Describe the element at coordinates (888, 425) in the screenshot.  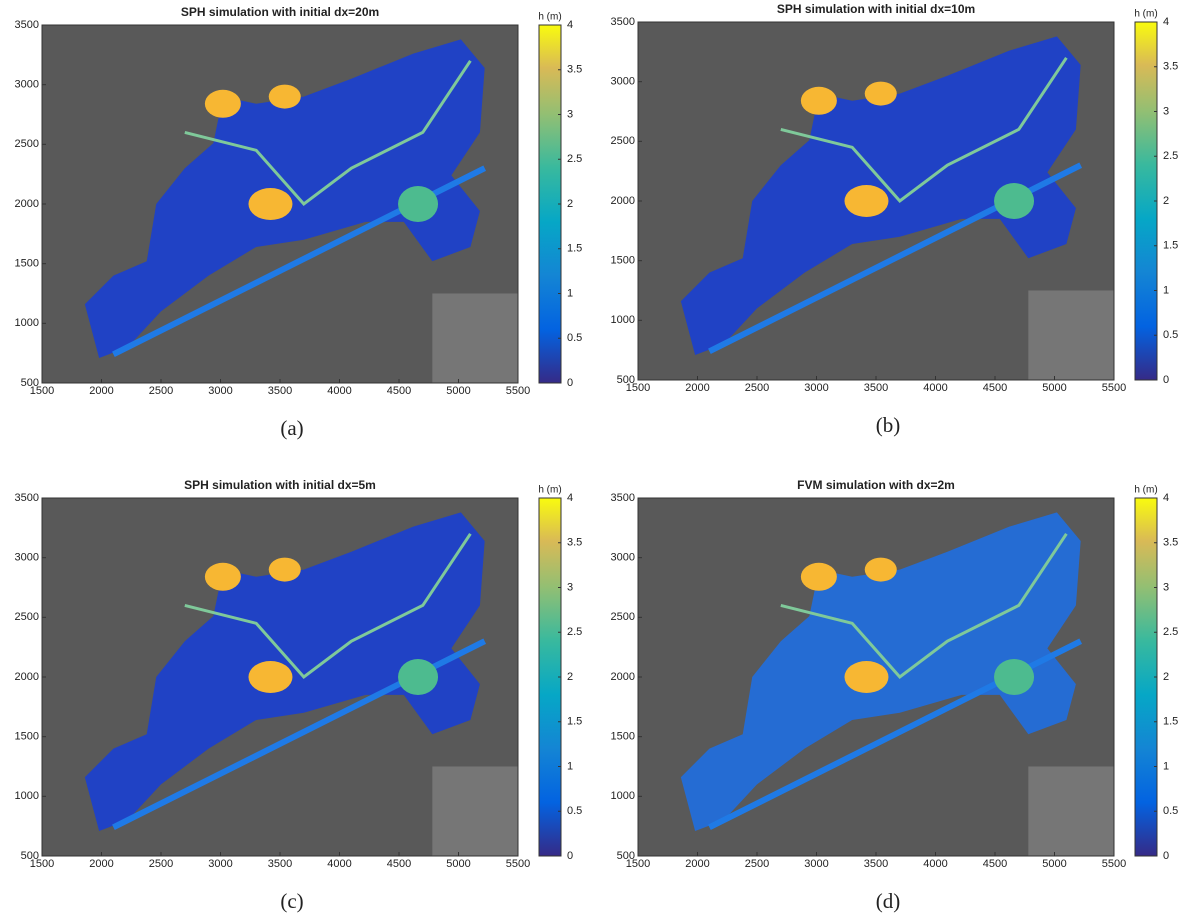
I see `panel-caption: (b)` at that location.